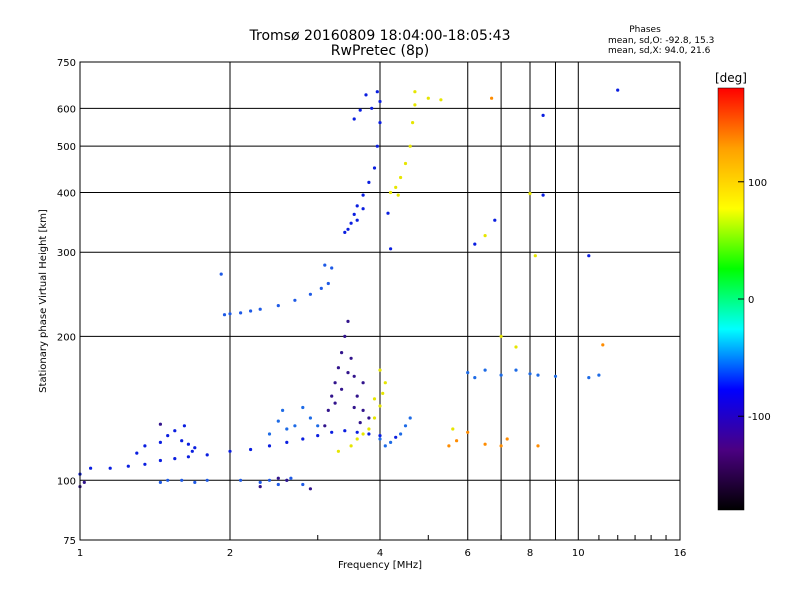 Image resolution: width=800 pixels, height=600 pixels. Describe the element at coordinates (578, 553) in the screenshot. I see `x-tick-label: 10` at that location.